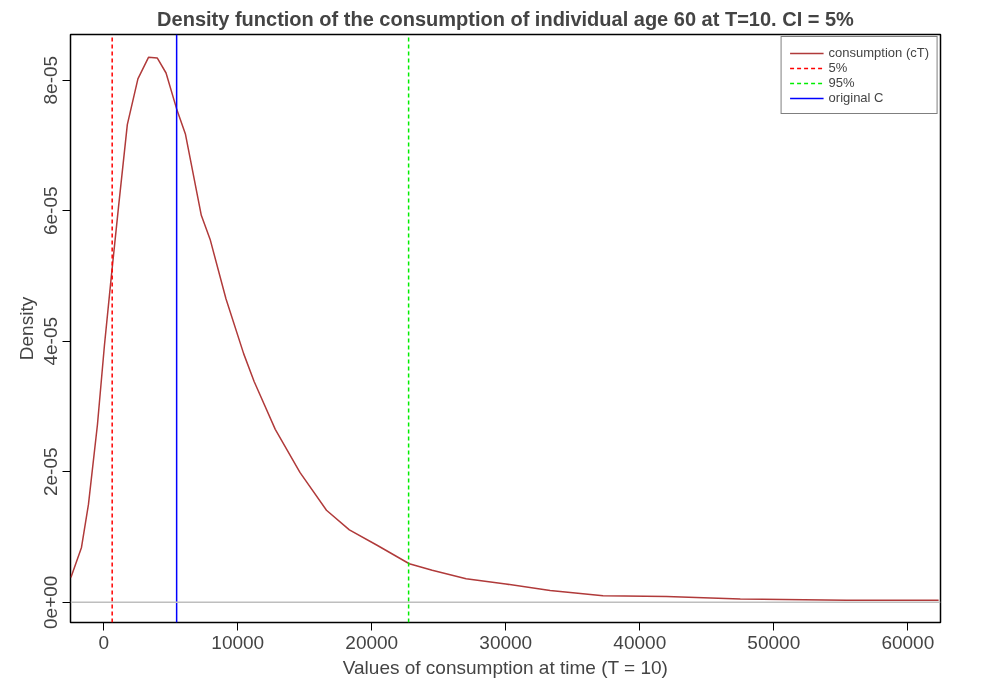  What do you see at coordinates (104, 642) in the screenshot?
I see `x-tick-label: 0` at bounding box center [104, 642].